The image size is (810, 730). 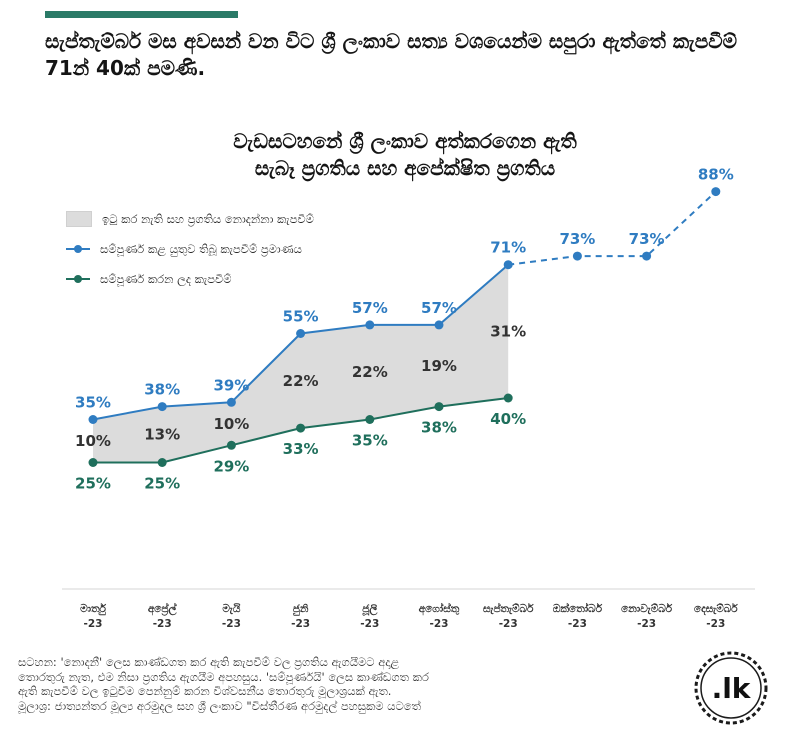 What do you see at coordinates (78, 249) in the screenshot?
I see `legend-swatch-planned` at bounding box center [78, 249].